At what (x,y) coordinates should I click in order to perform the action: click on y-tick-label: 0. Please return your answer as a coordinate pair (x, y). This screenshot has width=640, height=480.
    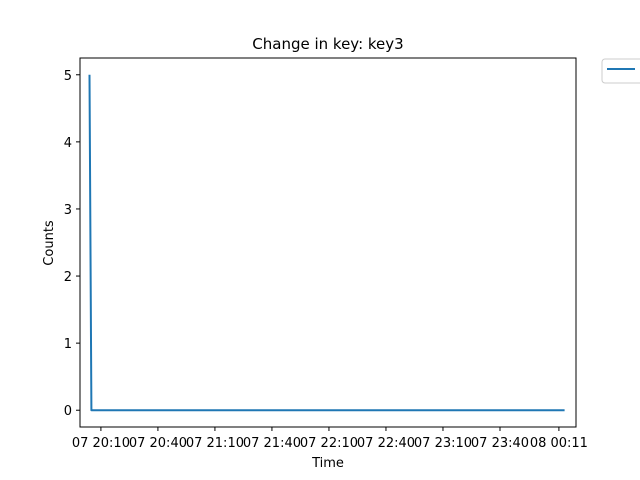
    Looking at the image, I should click on (68, 411).